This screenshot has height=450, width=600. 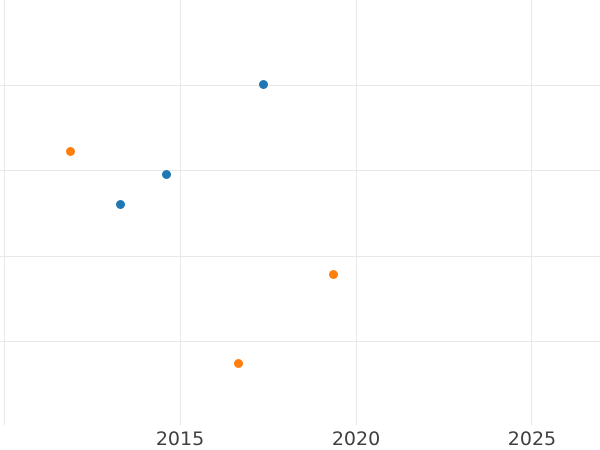 What do you see at coordinates (356, 439) in the screenshot?
I see `x-tick-label: 2020` at bounding box center [356, 439].